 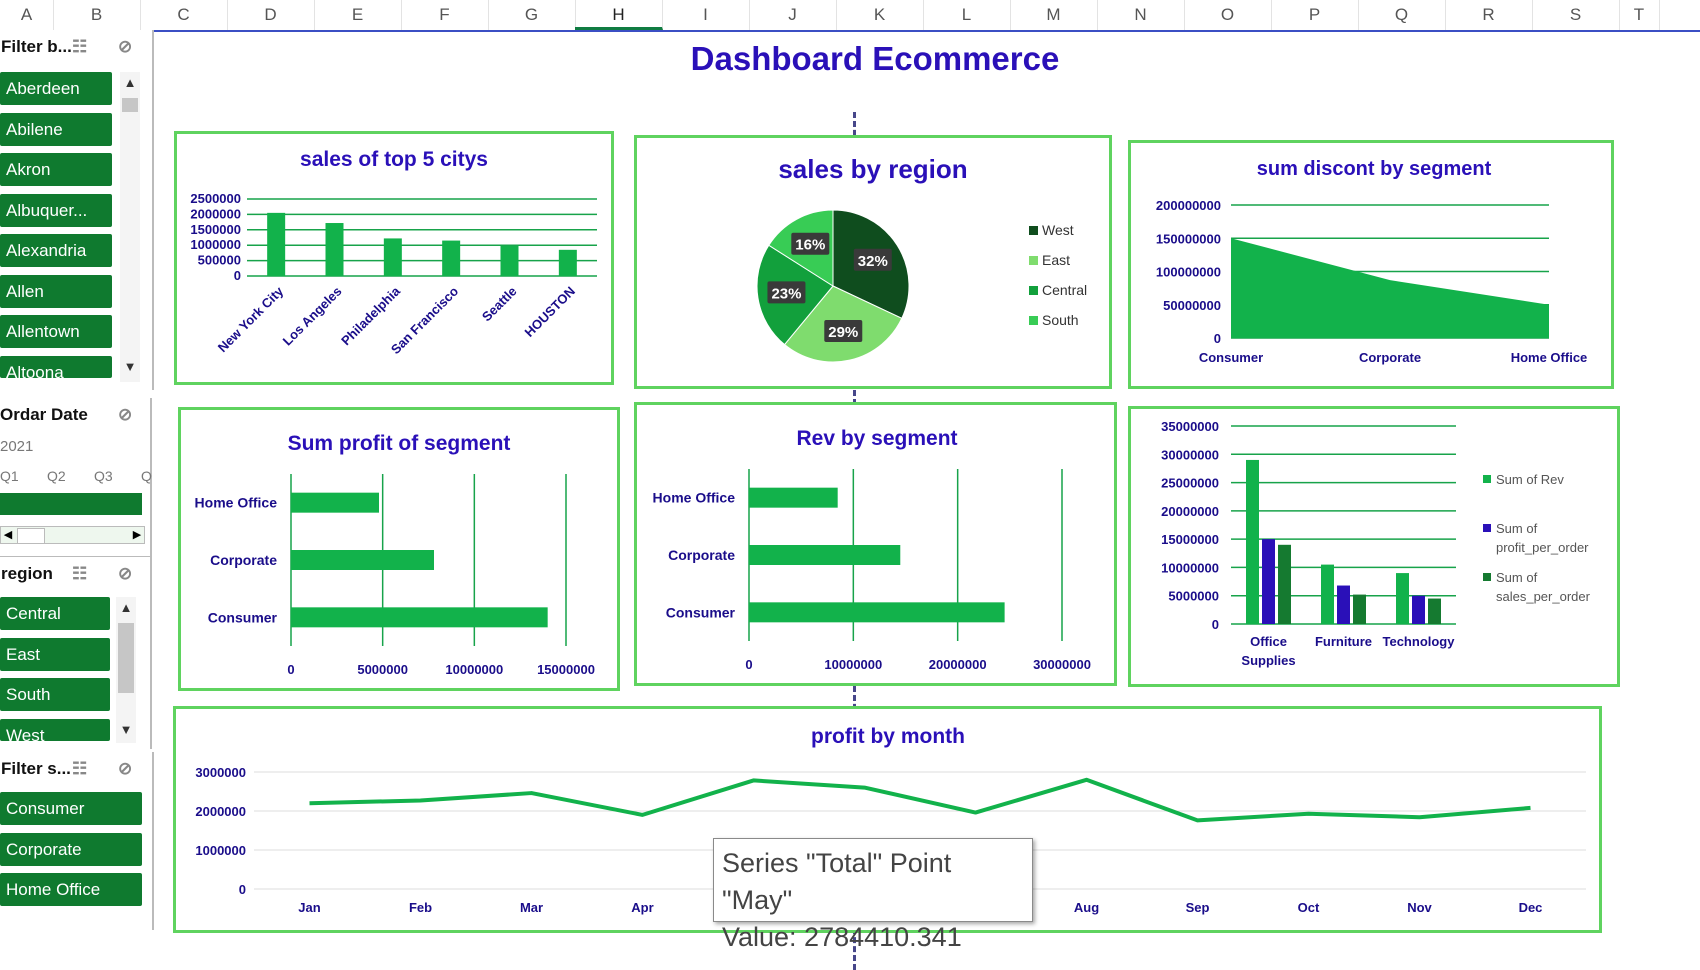 What do you see at coordinates (215, 229) in the screenshot?
I see `y-tick-label: 1500000` at bounding box center [215, 229].